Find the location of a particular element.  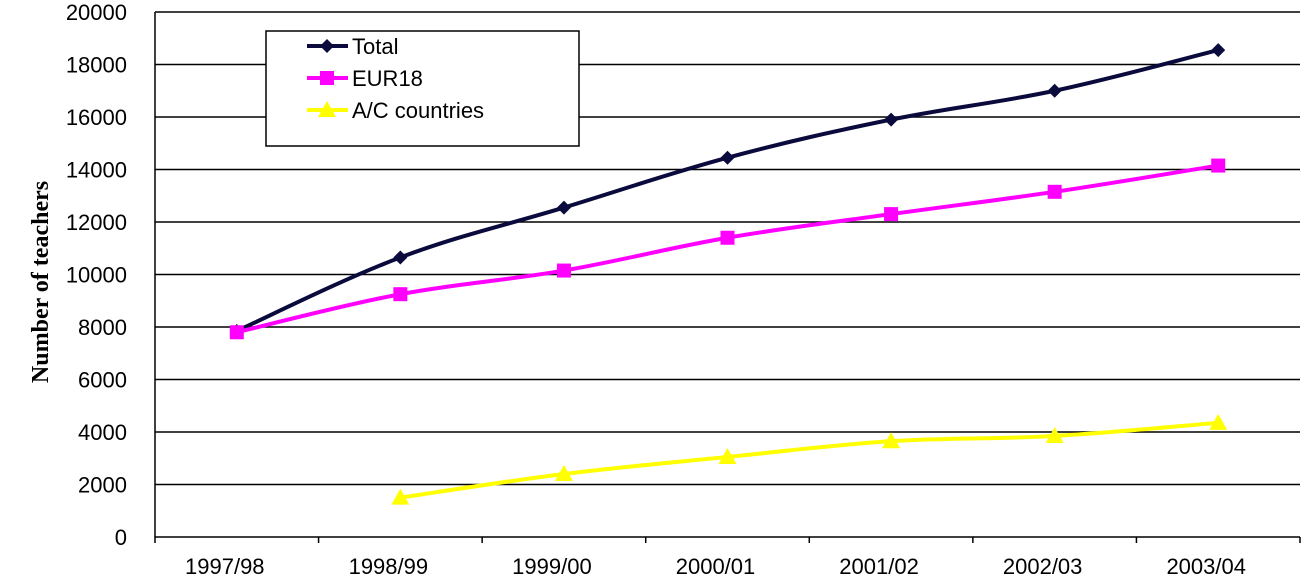

legend: Total EUR18 A/C countries is located at coordinates (422, 88).